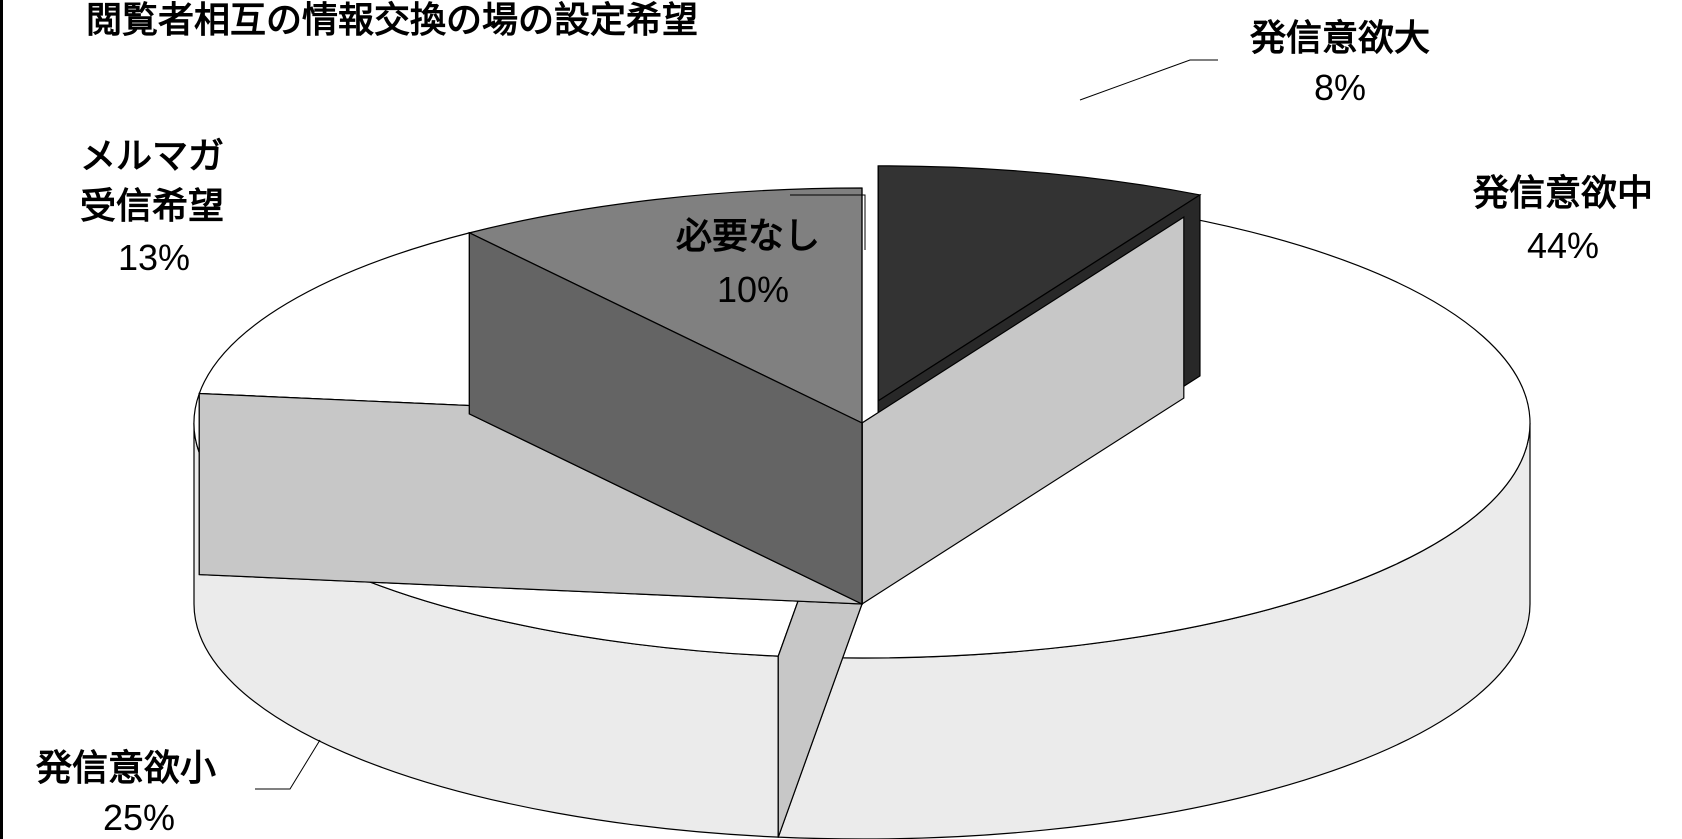  I want to click on slice-percent-hitsuyou-nashi: 10%, so click(753, 289).